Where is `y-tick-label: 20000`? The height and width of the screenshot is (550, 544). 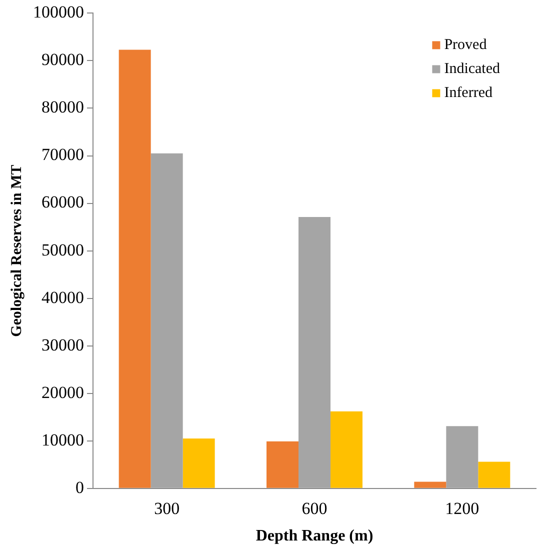
y-tick-label: 20000 is located at coordinates (63, 392).